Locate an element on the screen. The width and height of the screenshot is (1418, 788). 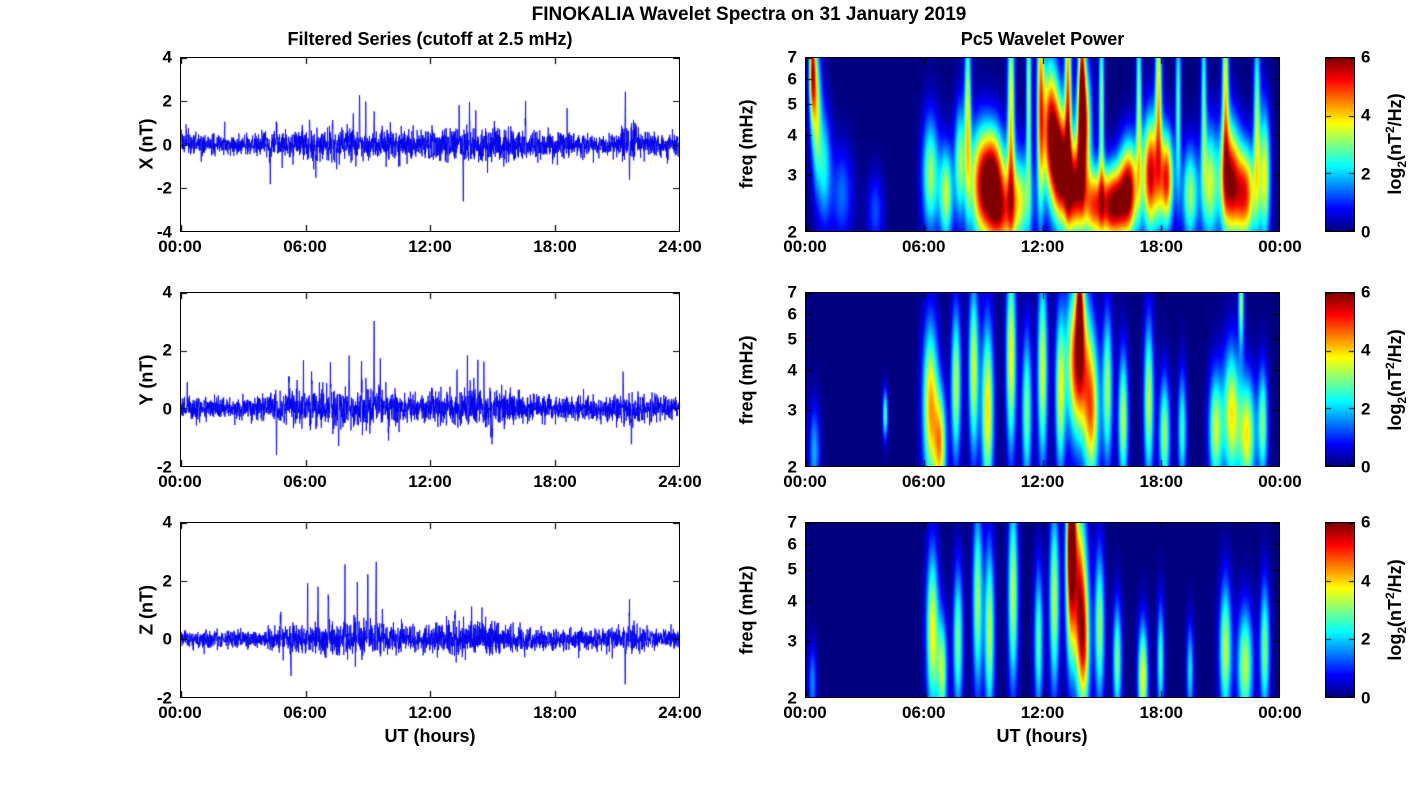
x-wavelet-power-plot is located at coordinates (1042, 144).